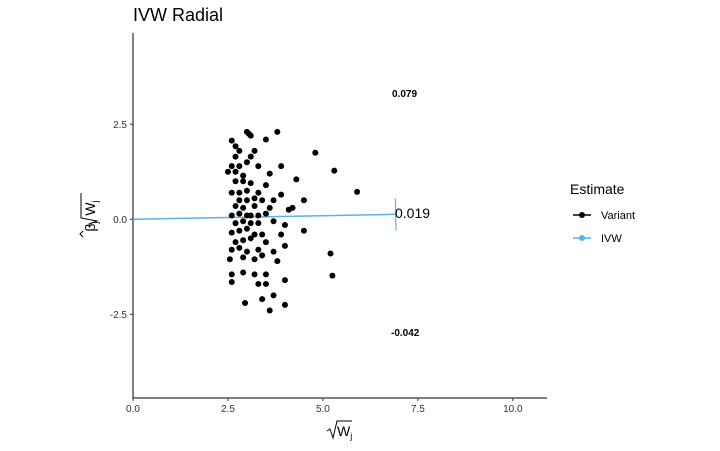 The height and width of the screenshot is (451, 720). I want to click on y-tick-label: -2.5, so click(119, 315).